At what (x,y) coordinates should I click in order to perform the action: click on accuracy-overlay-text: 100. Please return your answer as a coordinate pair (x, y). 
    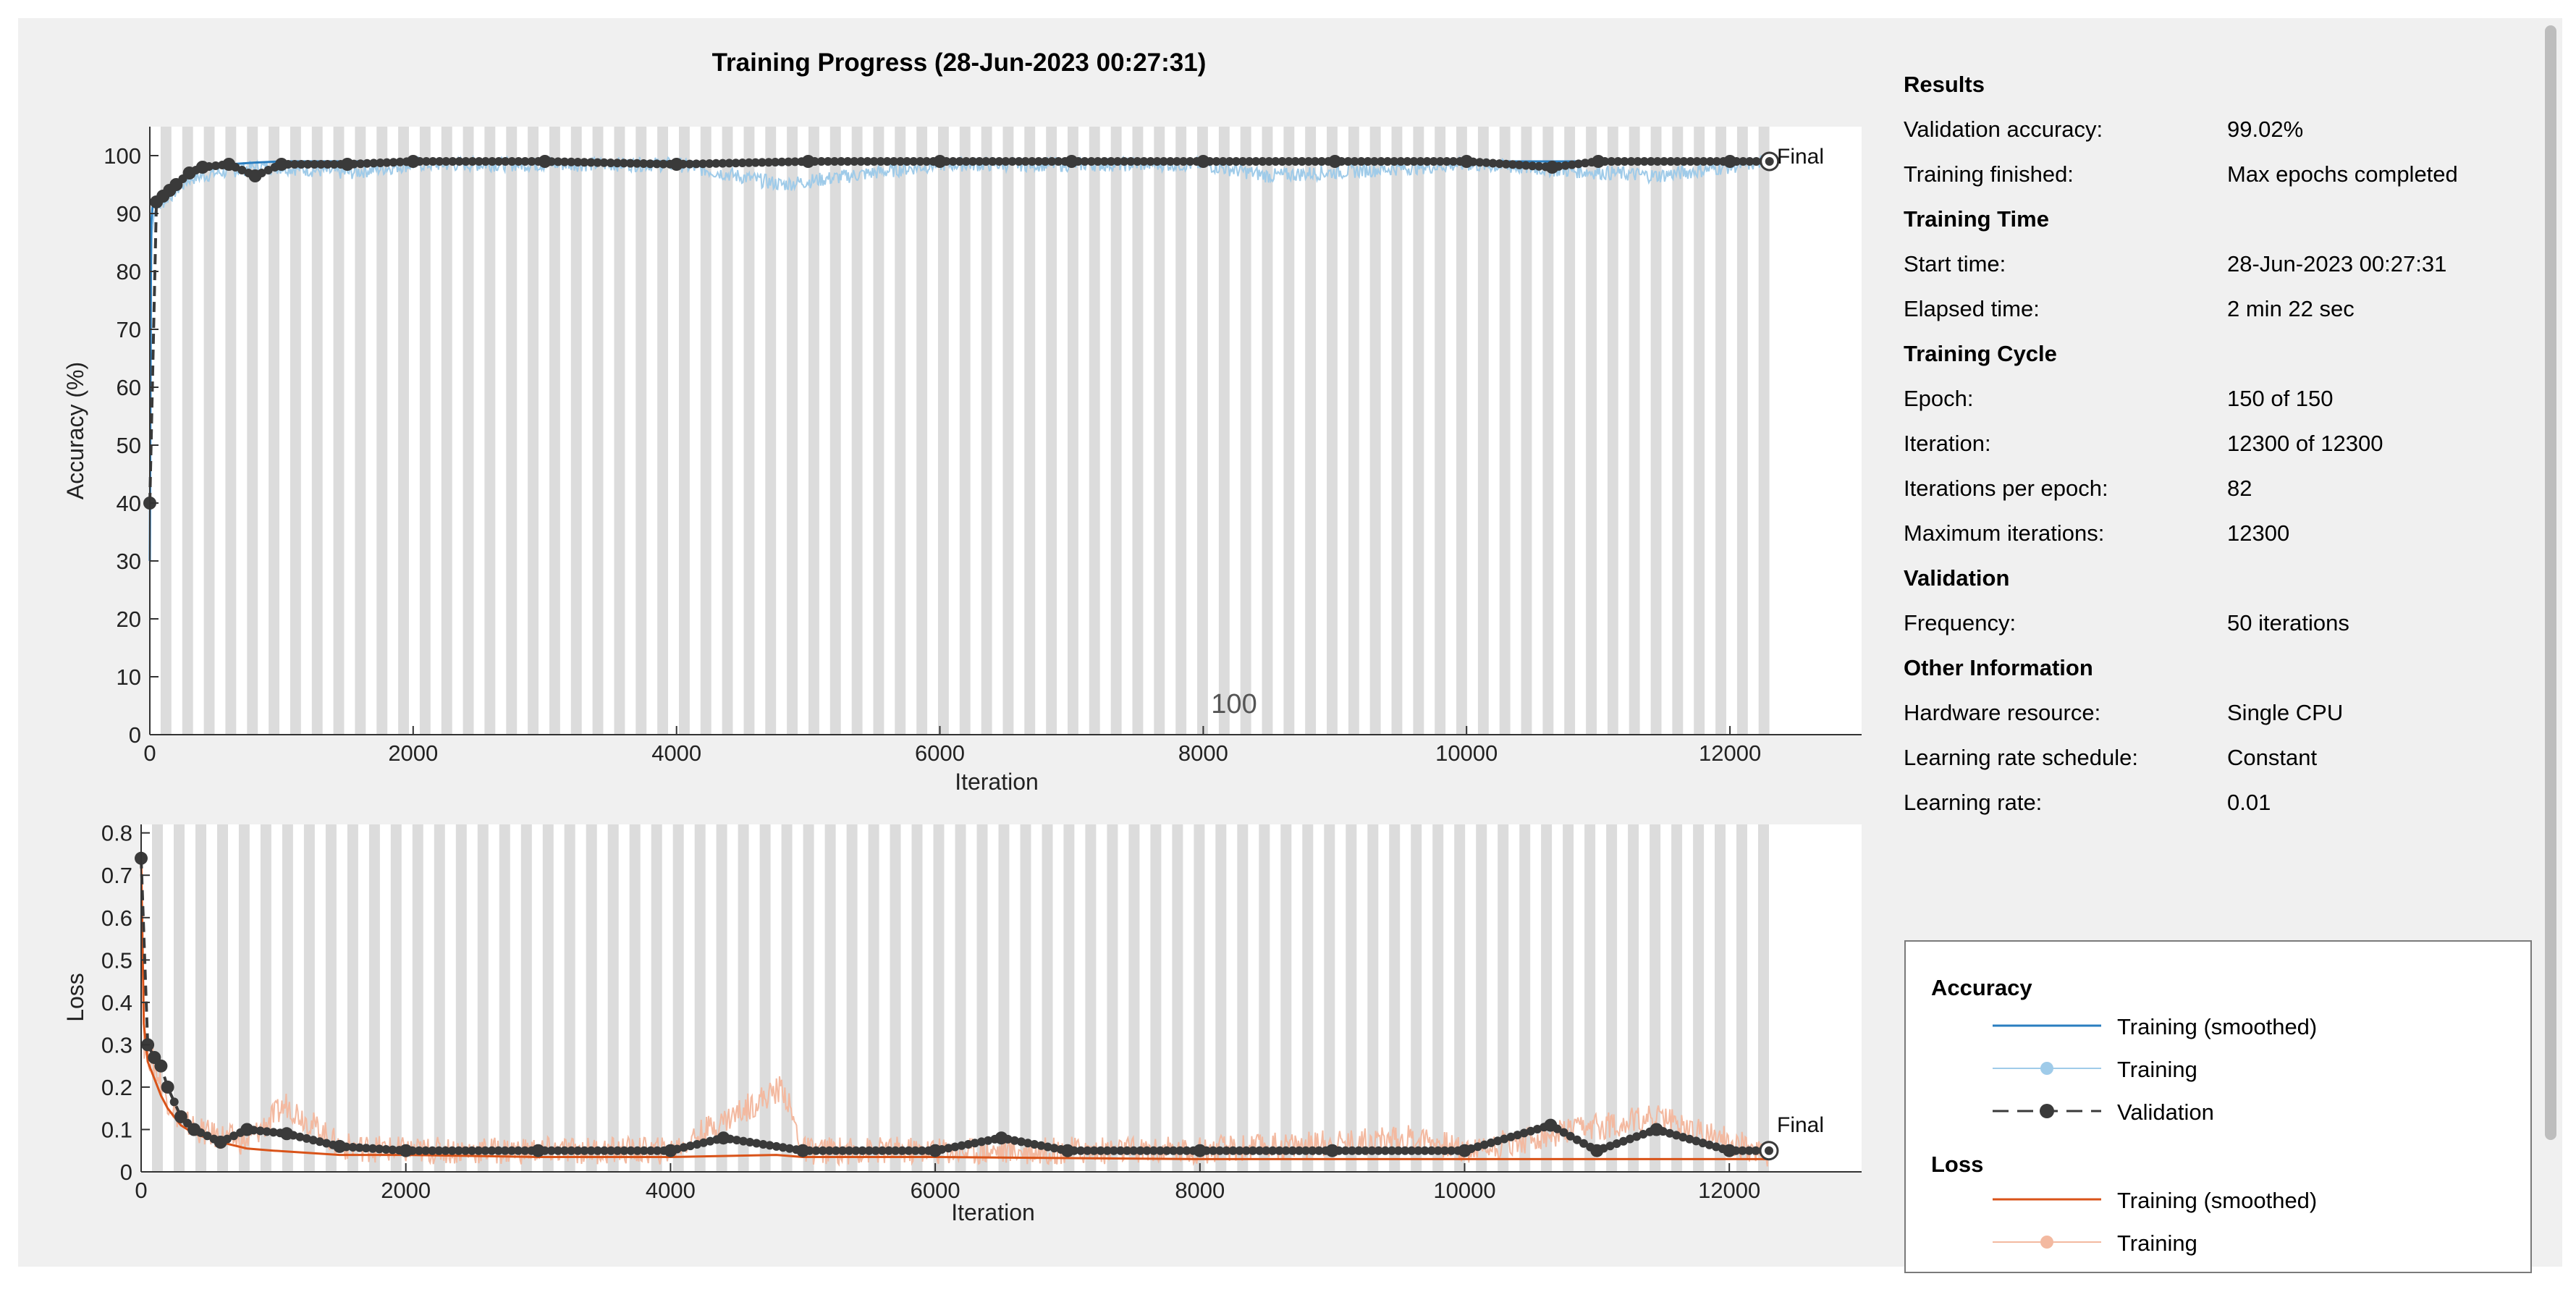
    Looking at the image, I should click on (1234, 704).